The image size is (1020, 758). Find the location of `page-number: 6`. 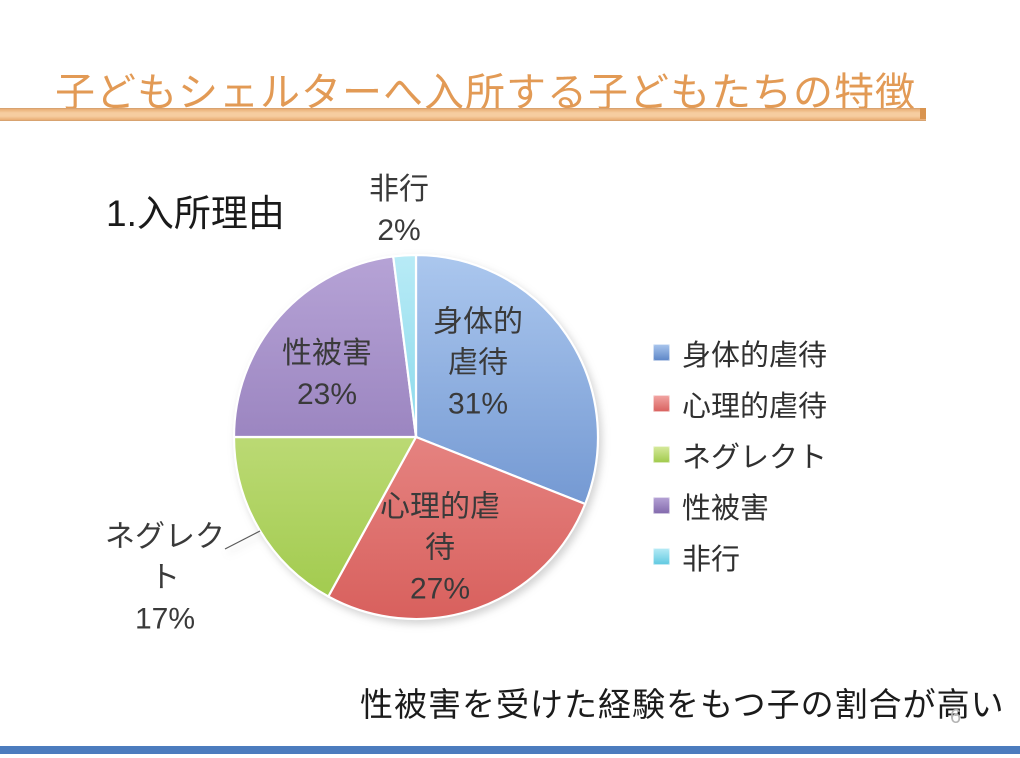

page-number: 6 is located at coordinates (956, 717).